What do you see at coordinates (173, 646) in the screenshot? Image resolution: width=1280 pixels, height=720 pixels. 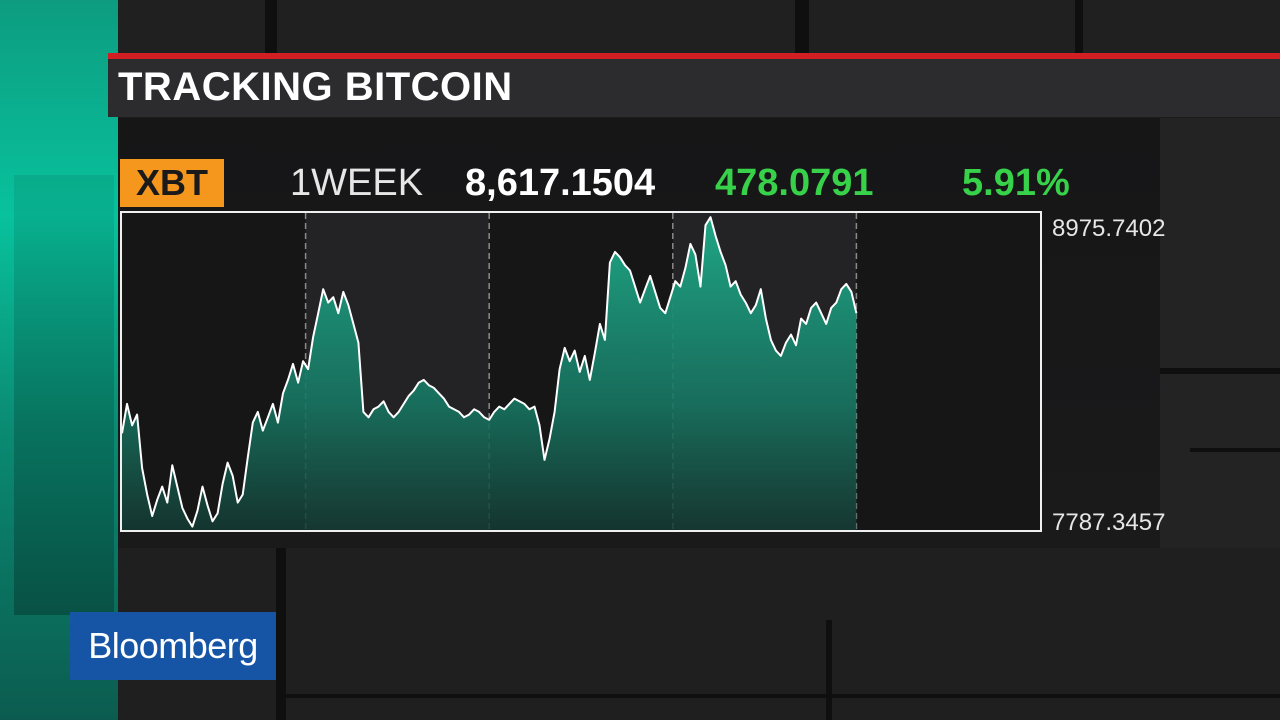 I see `bloomberg-logo: Bloomberg` at bounding box center [173, 646].